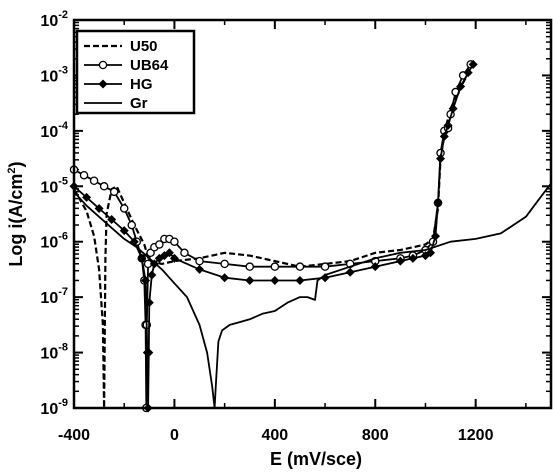  I want to click on y-tick-label: 10⁻⁶, so click(54, 241).